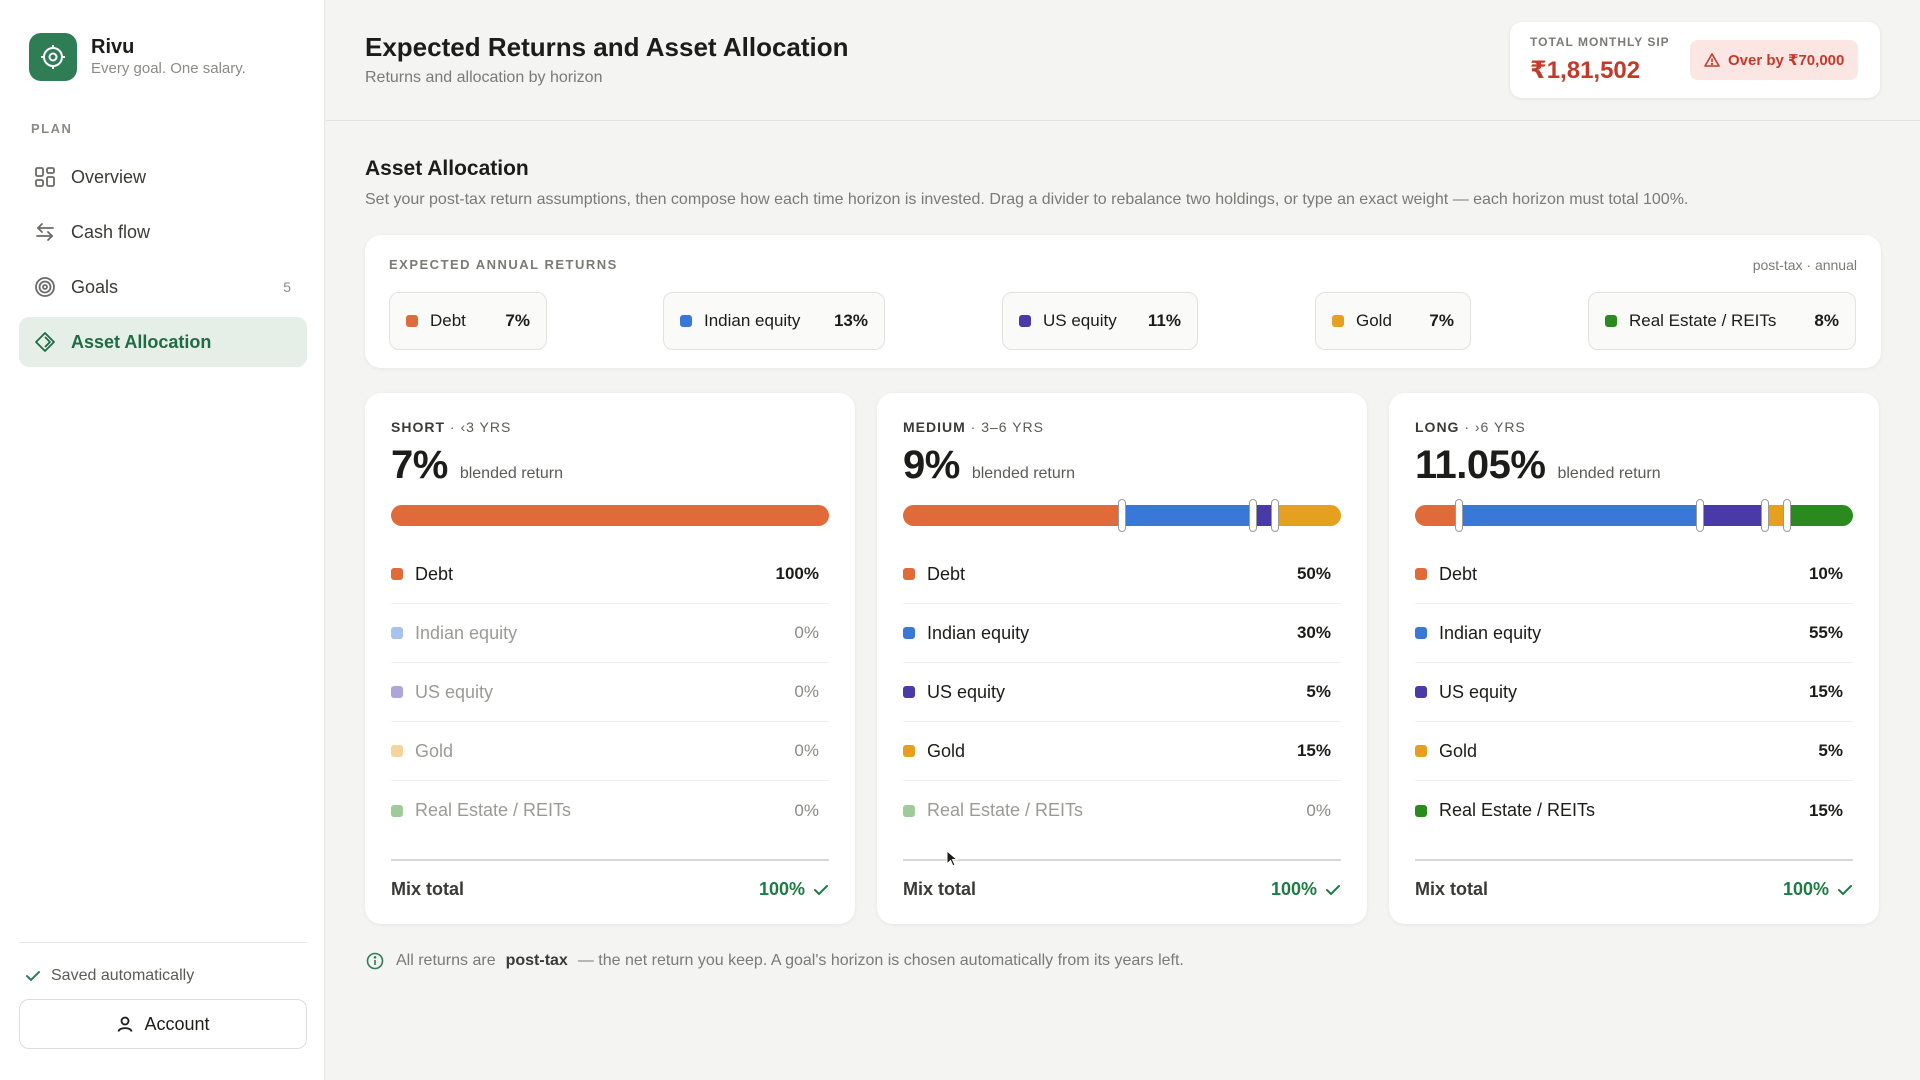  What do you see at coordinates (53, 57) in the screenshot?
I see `logo-target-icon` at bounding box center [53, 57].